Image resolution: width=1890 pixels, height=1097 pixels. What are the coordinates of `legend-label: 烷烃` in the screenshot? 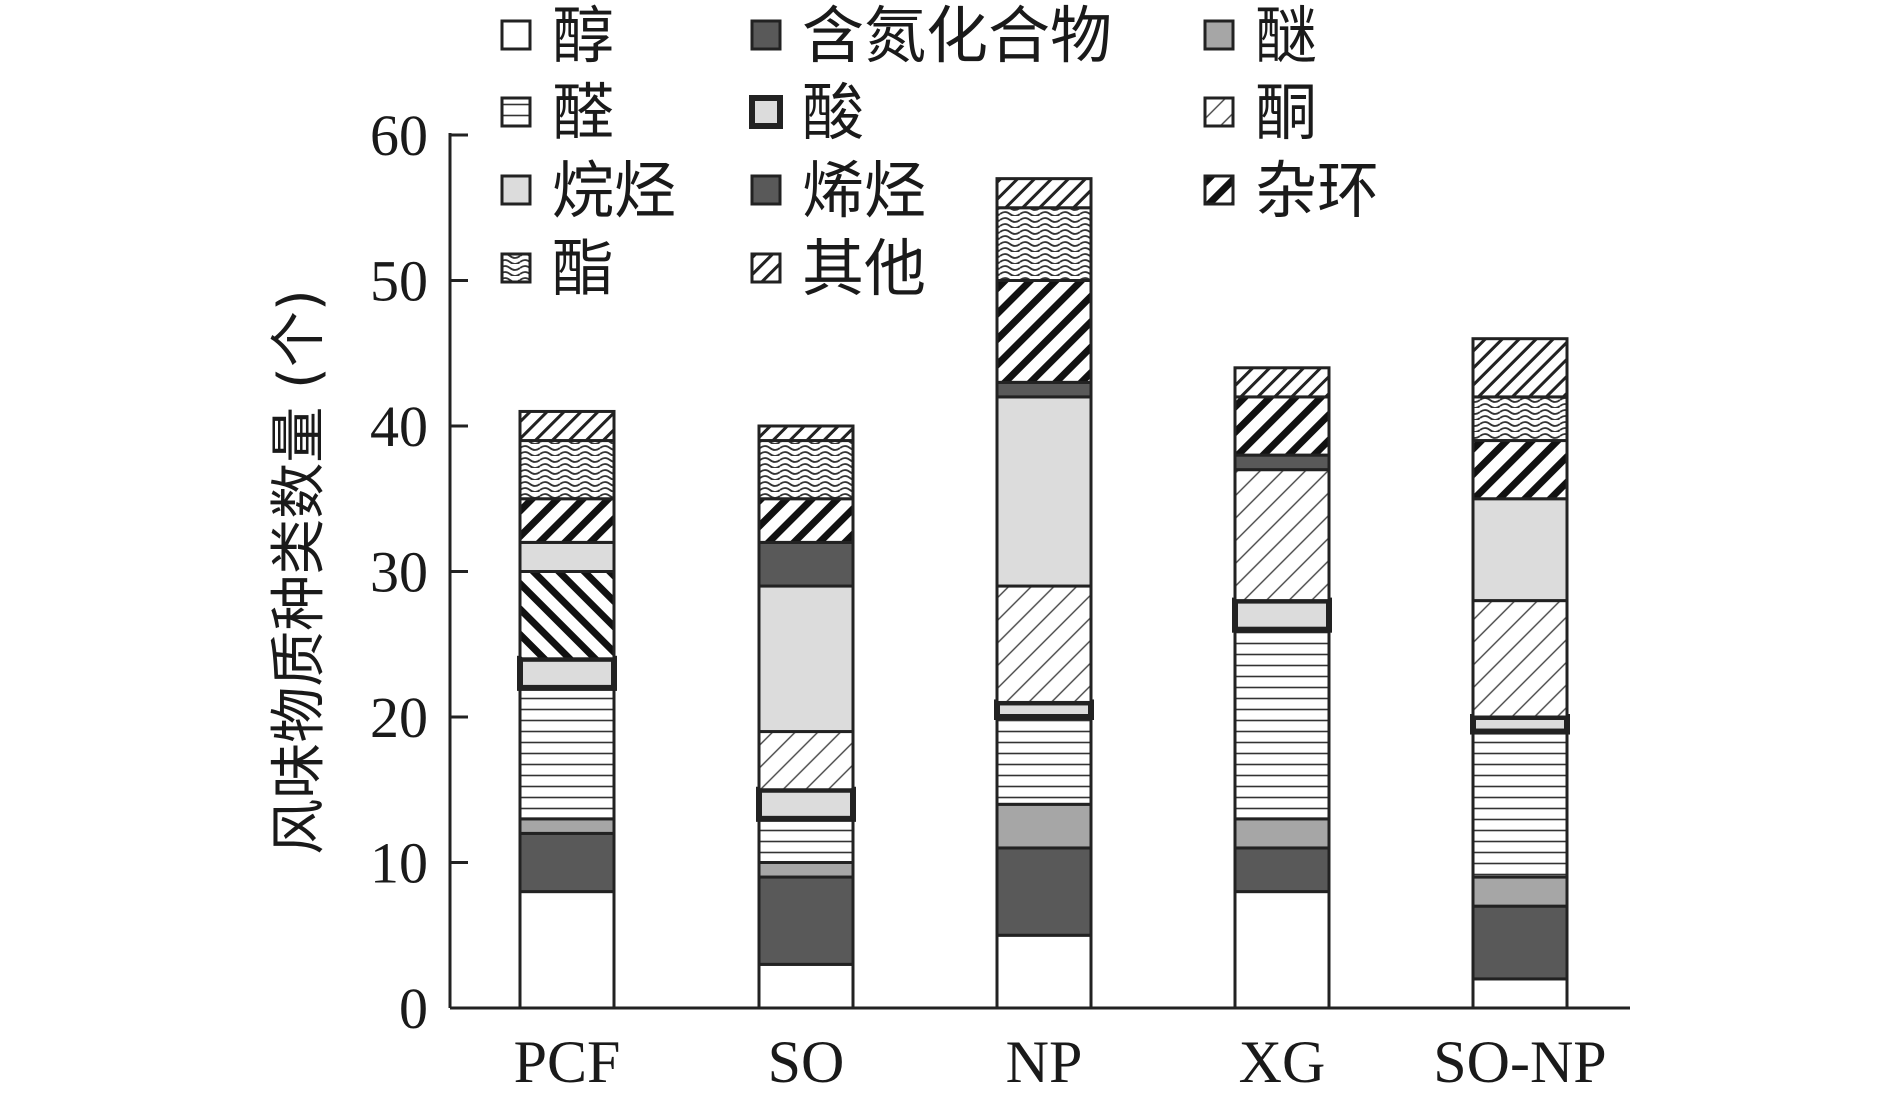 It's located at (614, 190).